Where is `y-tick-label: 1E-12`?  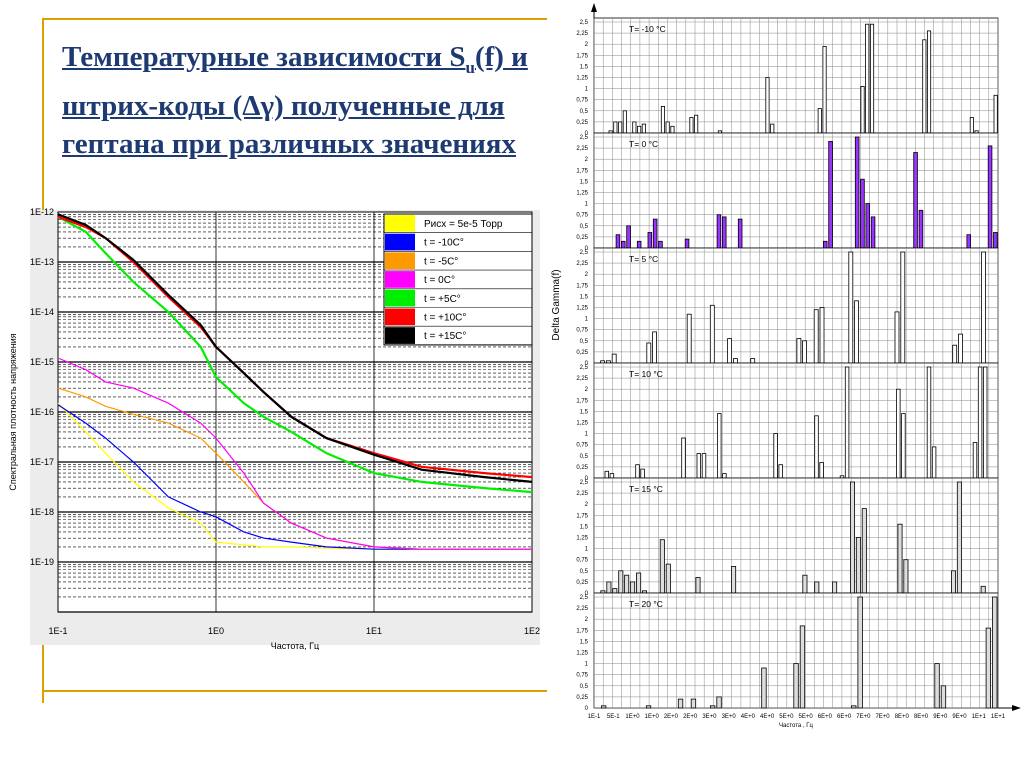
y-tick-label: 1E-12 is located at coordinates (42, 212).